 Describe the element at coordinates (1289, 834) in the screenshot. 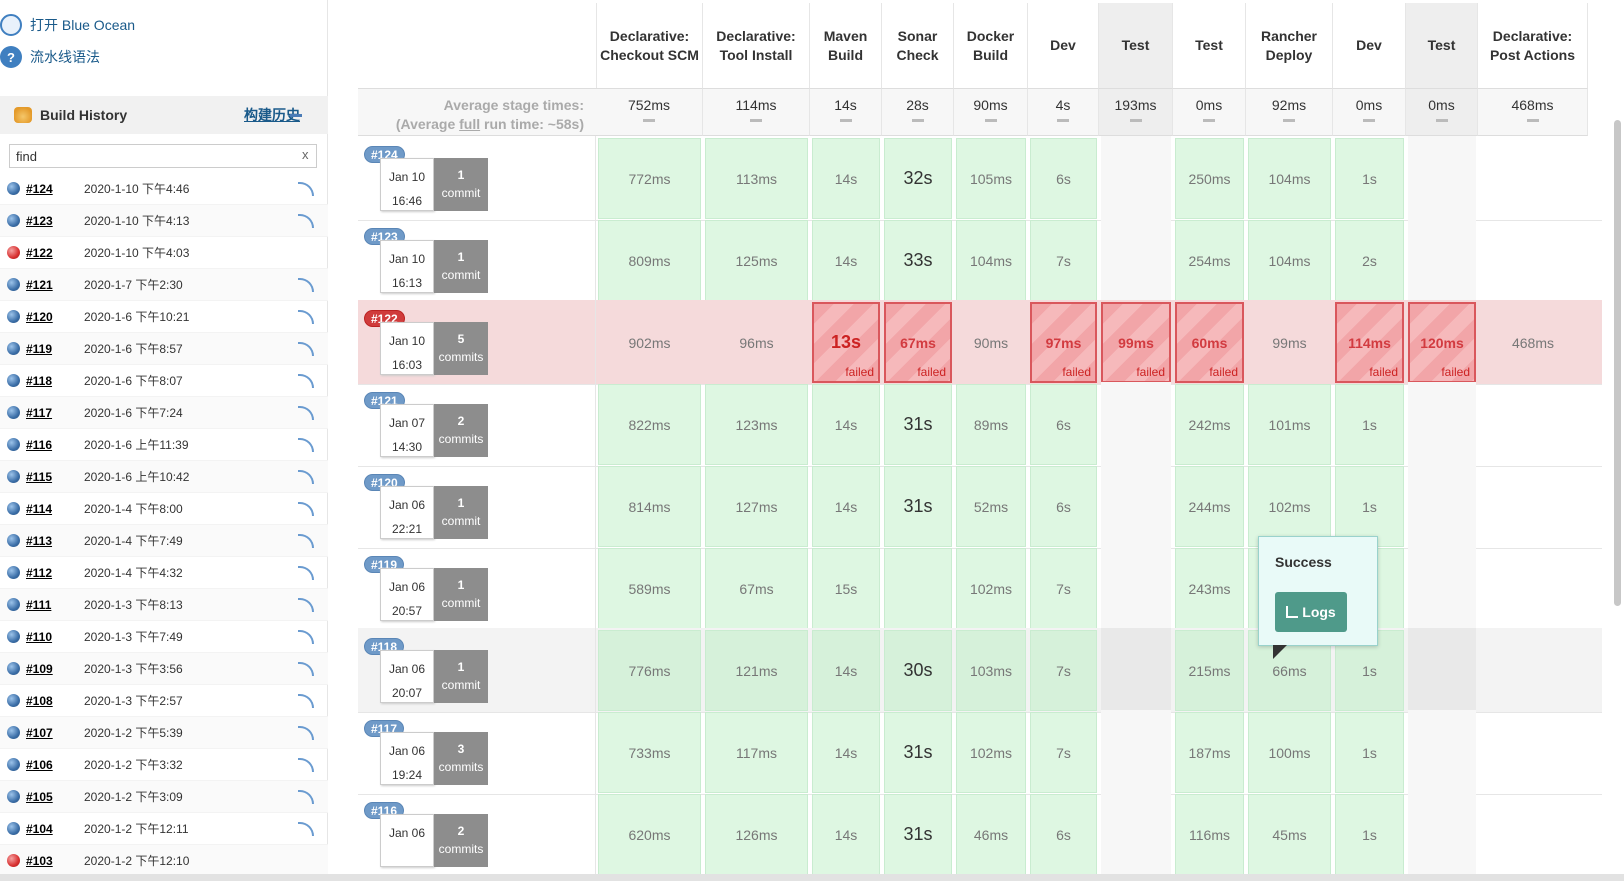

I see `stage-cell: 45ms` at that location.